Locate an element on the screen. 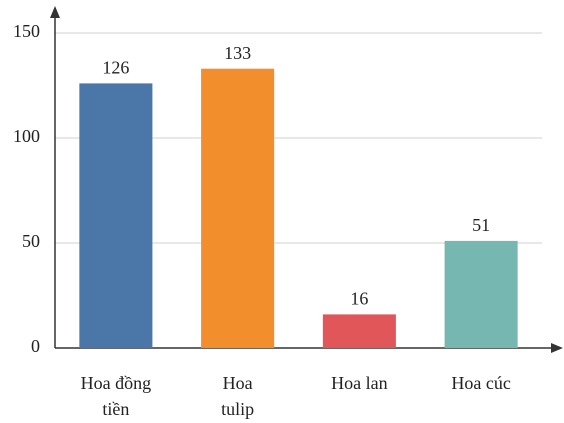 The image size is (564, 423). x-tick-label: Hoa đồng tiền is located at coordinates (116, 396).